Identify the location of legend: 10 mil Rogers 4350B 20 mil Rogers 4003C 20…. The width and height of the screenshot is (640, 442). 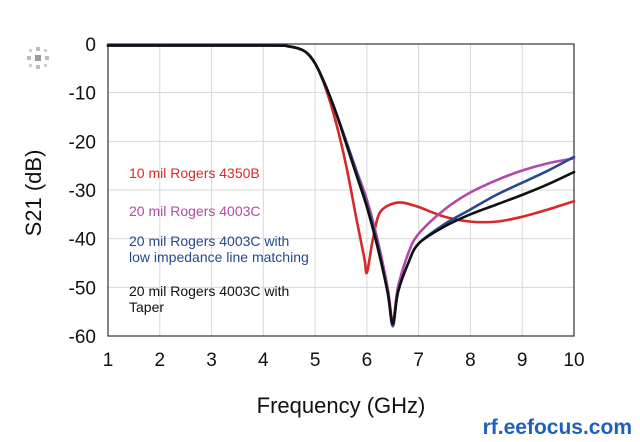
(219, 240).